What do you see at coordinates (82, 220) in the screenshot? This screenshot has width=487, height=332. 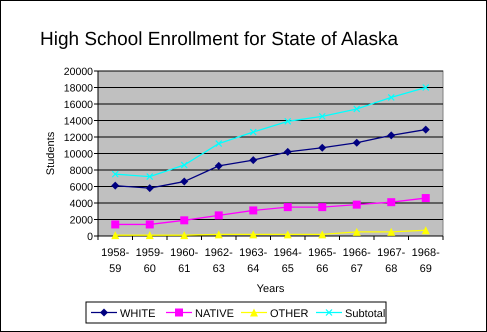 I see `y-tick-label: 2000` at bounding box center [82, 220].